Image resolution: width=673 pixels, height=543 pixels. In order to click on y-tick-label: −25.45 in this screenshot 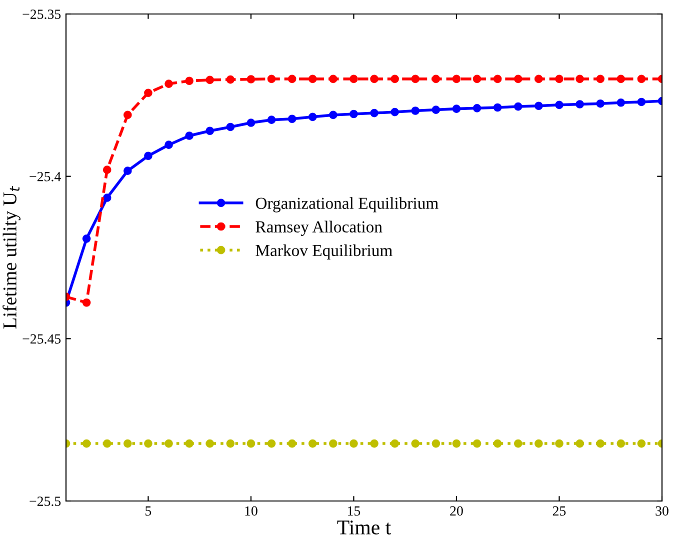, I will do `click(41, 339)`.